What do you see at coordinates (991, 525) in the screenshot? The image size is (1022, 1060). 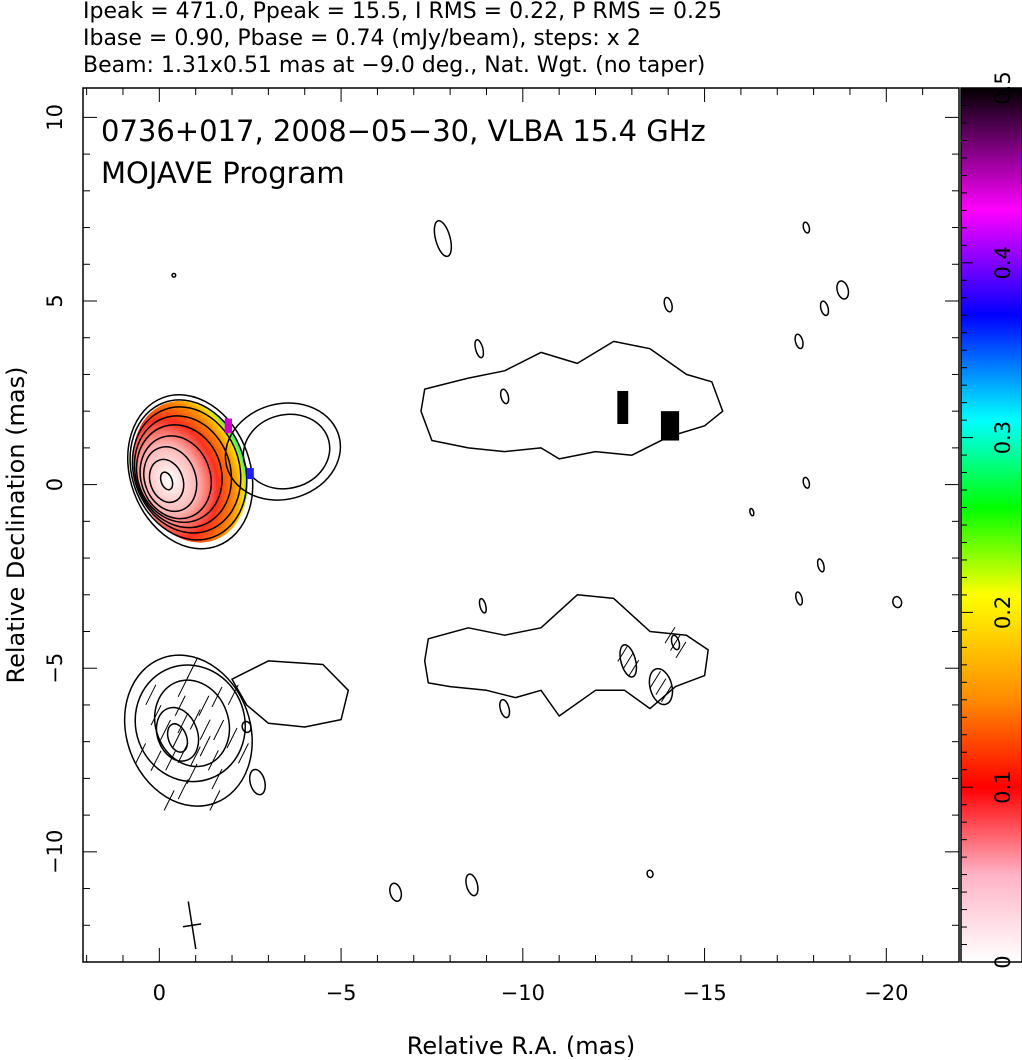 I see `colorbar` at bounding box center [991, 525].